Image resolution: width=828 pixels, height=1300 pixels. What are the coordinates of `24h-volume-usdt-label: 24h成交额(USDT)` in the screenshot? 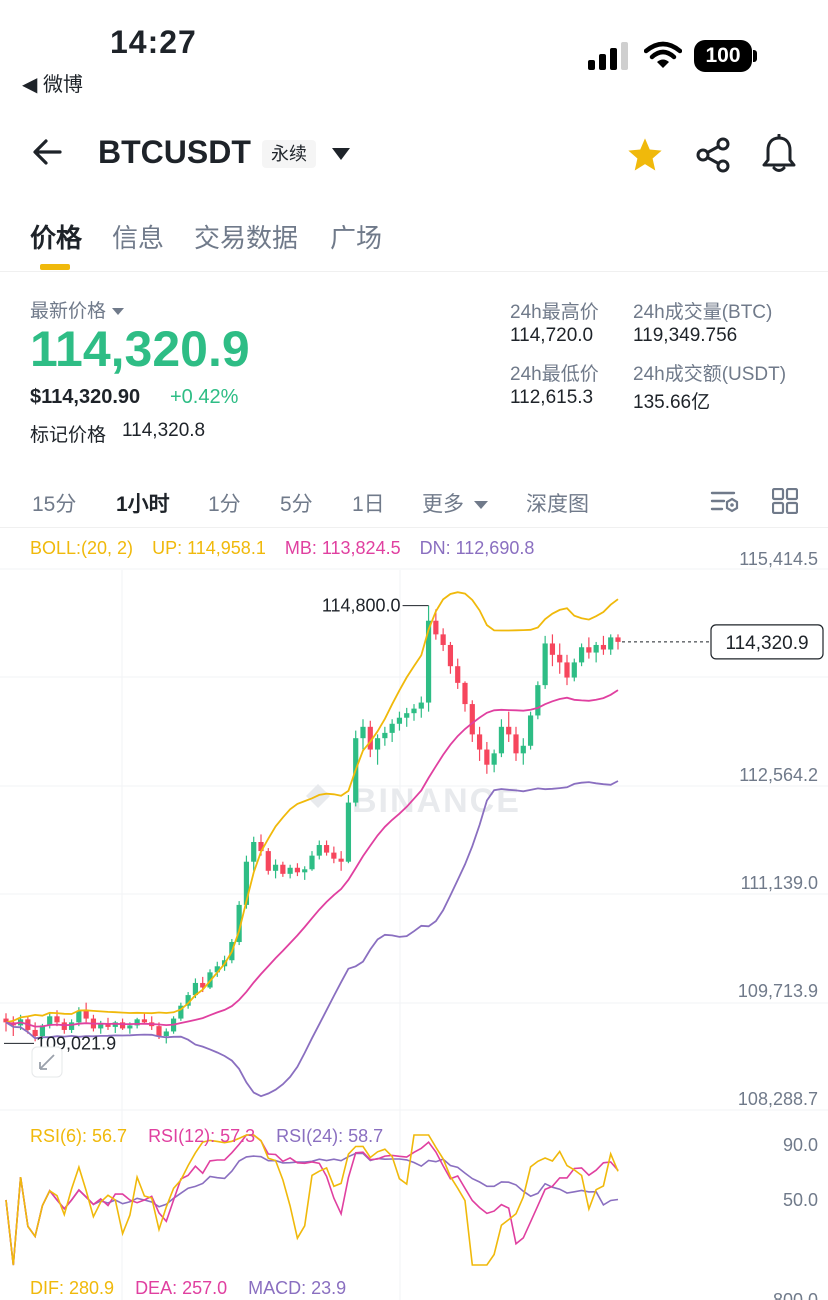 It's located at (710, 374).